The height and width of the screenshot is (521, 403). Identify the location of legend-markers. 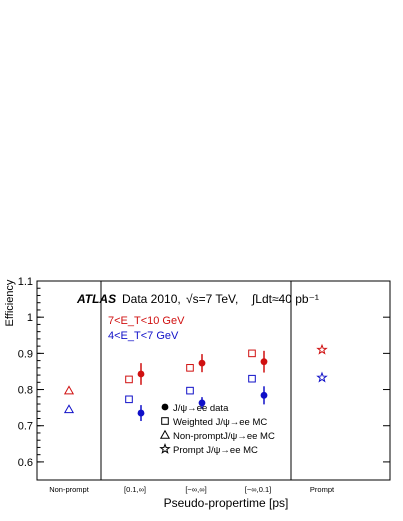
(165, 428).